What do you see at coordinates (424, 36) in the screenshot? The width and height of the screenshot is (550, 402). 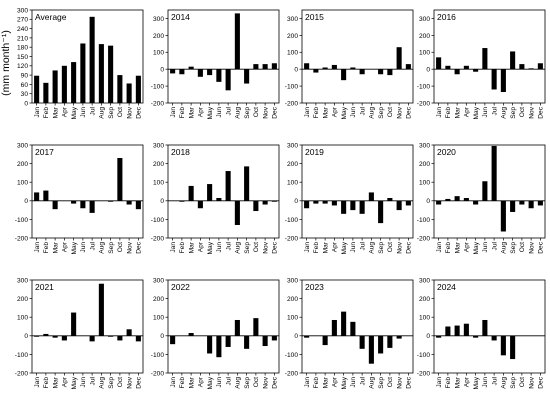 I see `y-tick-label: 200` at bounding box center [424, 36].